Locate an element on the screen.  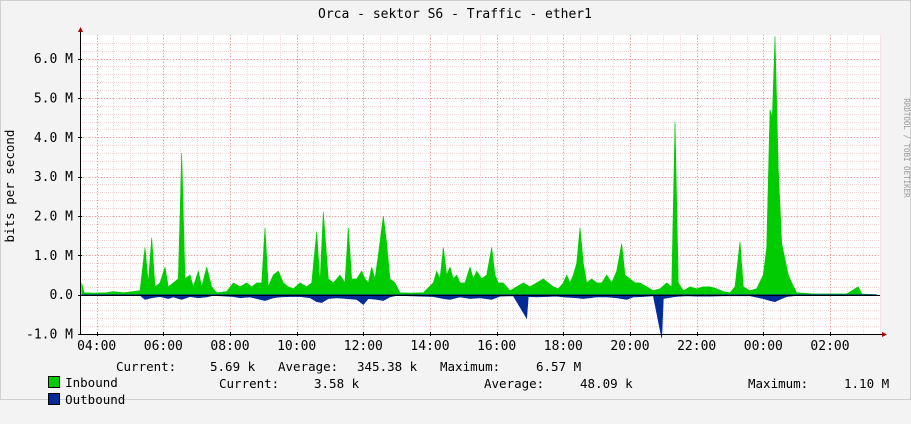
x-tick-label: 00:00 is located at coordinates (763, 346).